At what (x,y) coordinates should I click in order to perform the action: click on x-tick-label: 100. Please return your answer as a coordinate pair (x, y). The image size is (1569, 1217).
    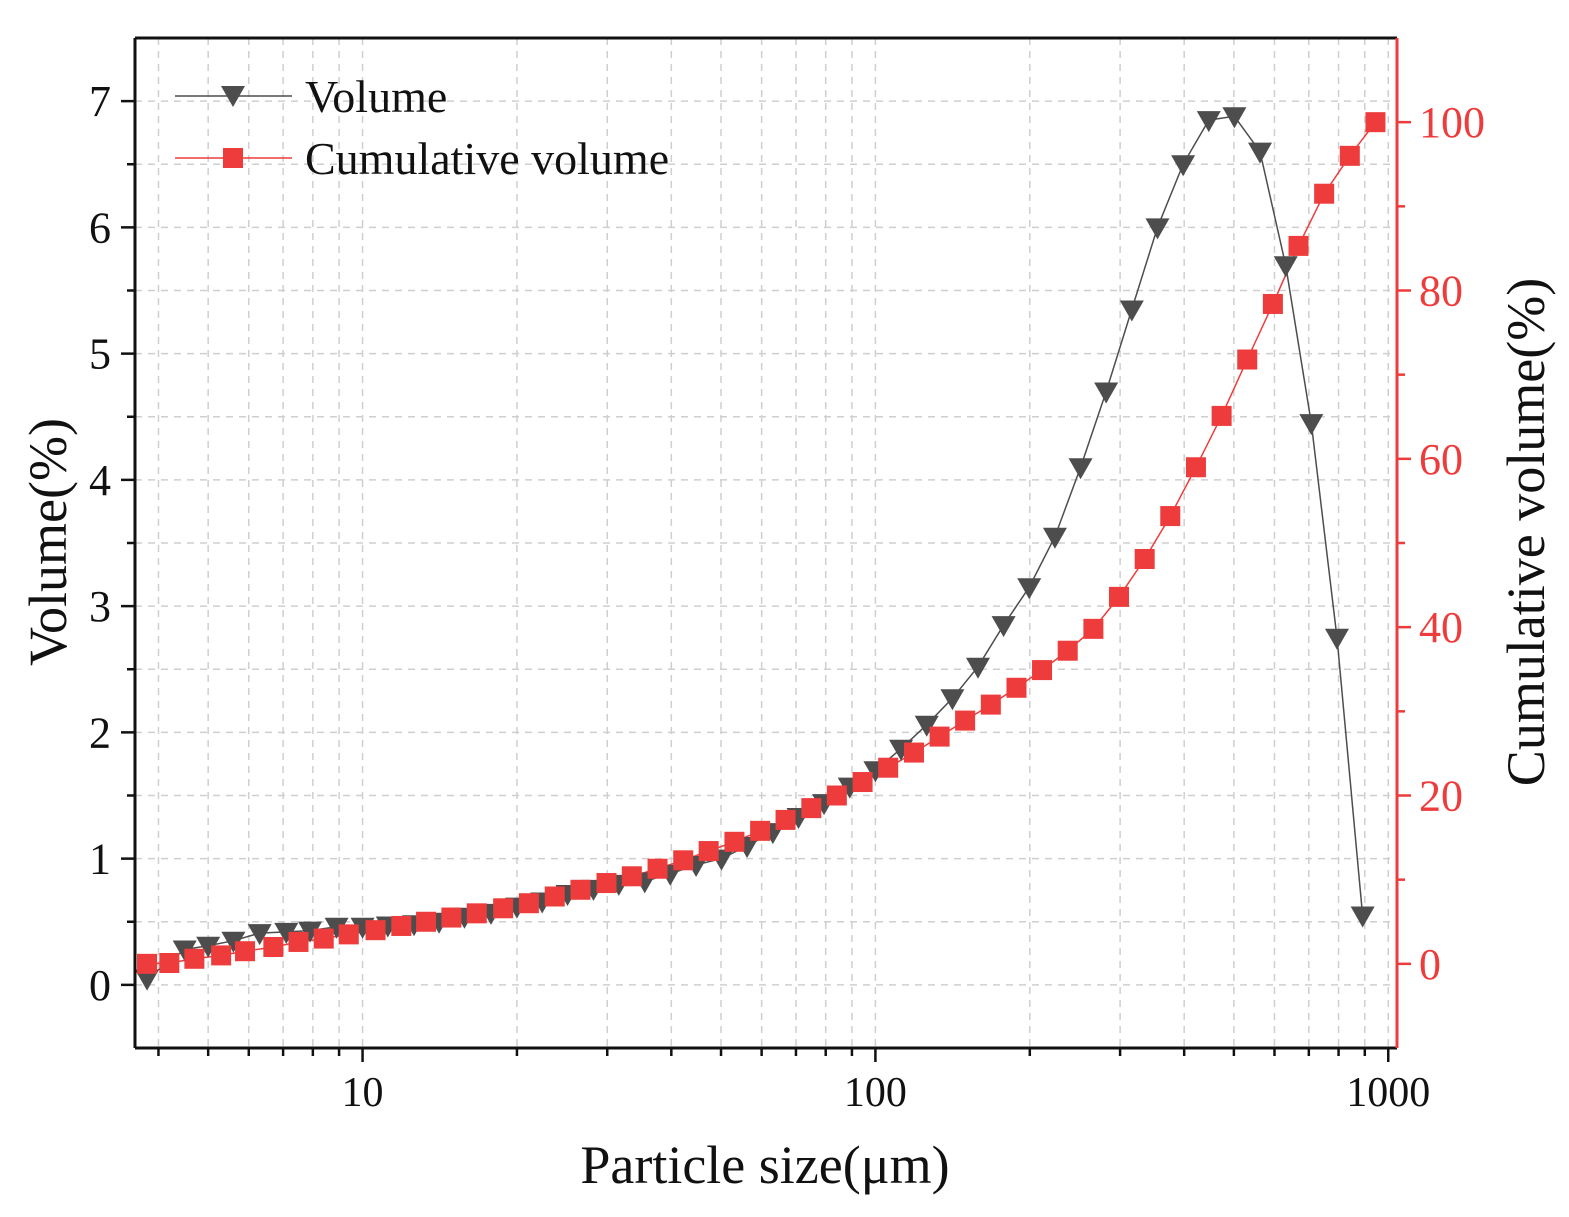
    Looking at the image, I should click on (875, 1093).